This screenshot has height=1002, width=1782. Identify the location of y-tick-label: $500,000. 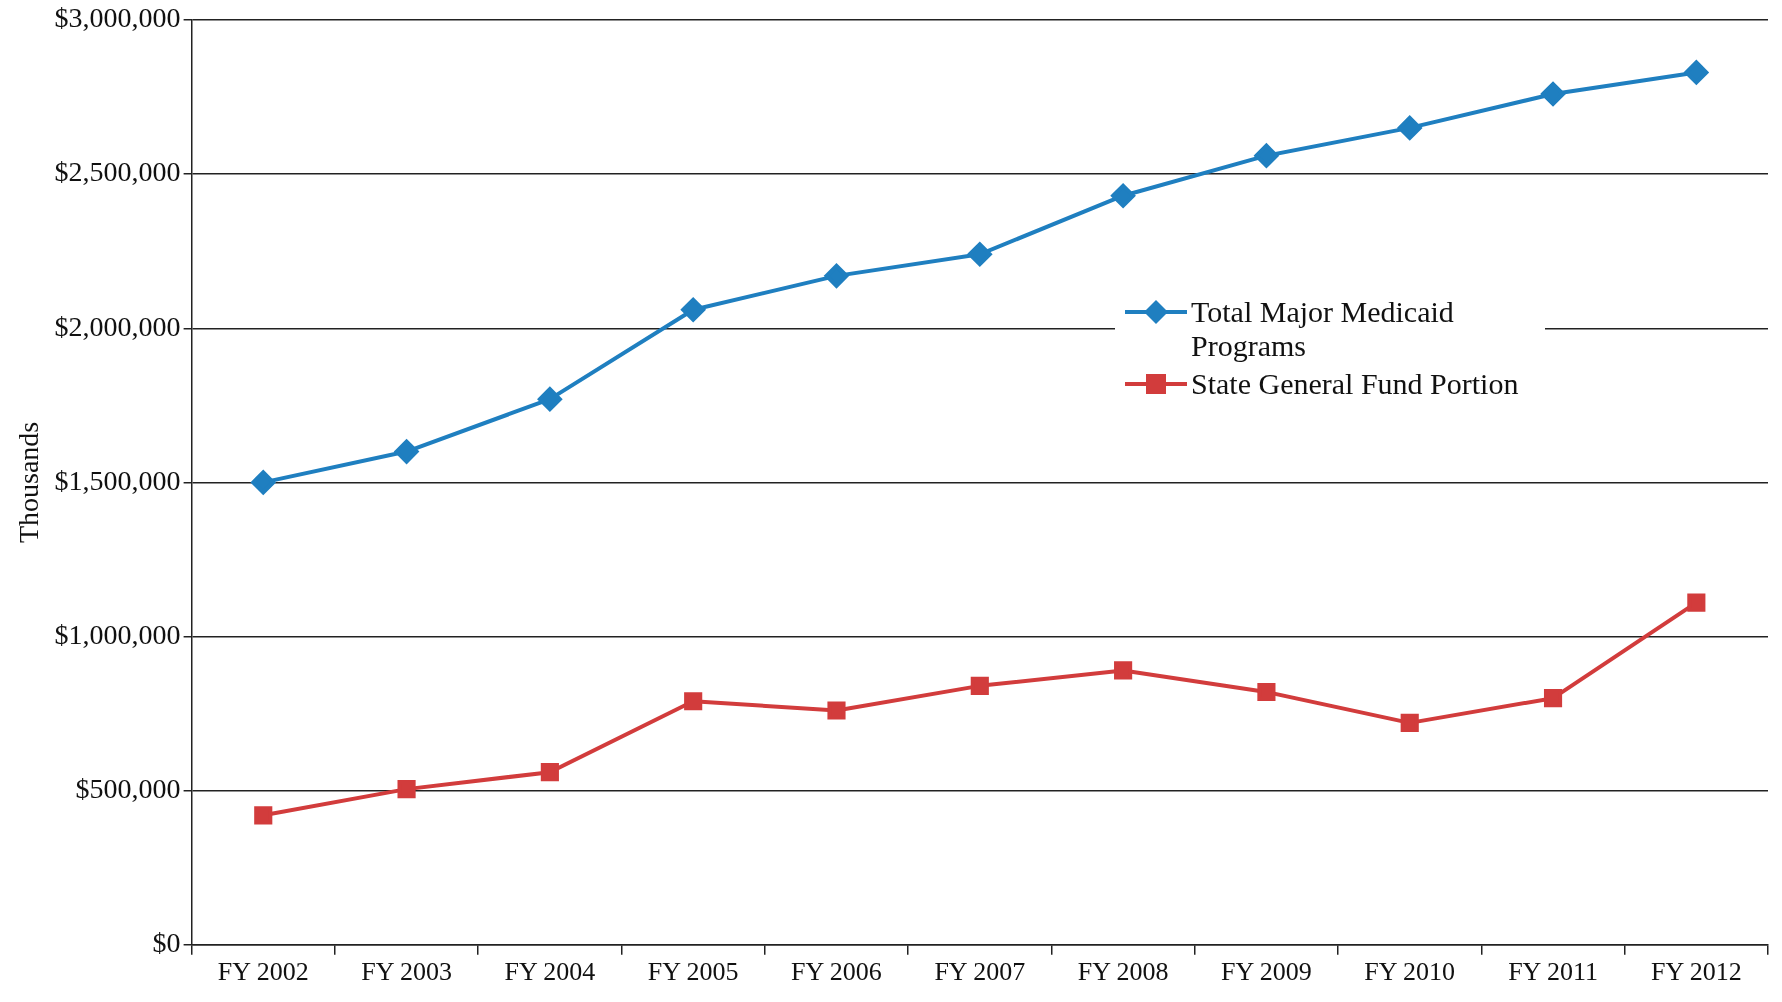
(128, 789).